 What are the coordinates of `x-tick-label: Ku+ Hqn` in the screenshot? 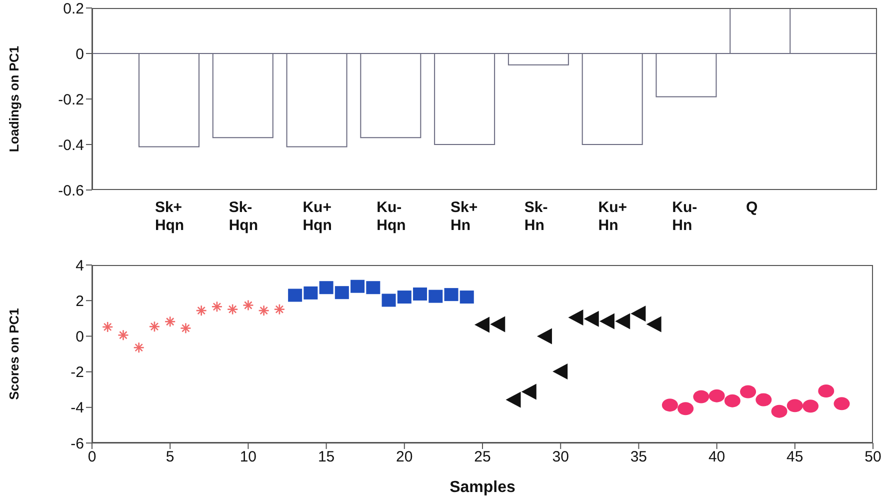 It's located at (317, 216).